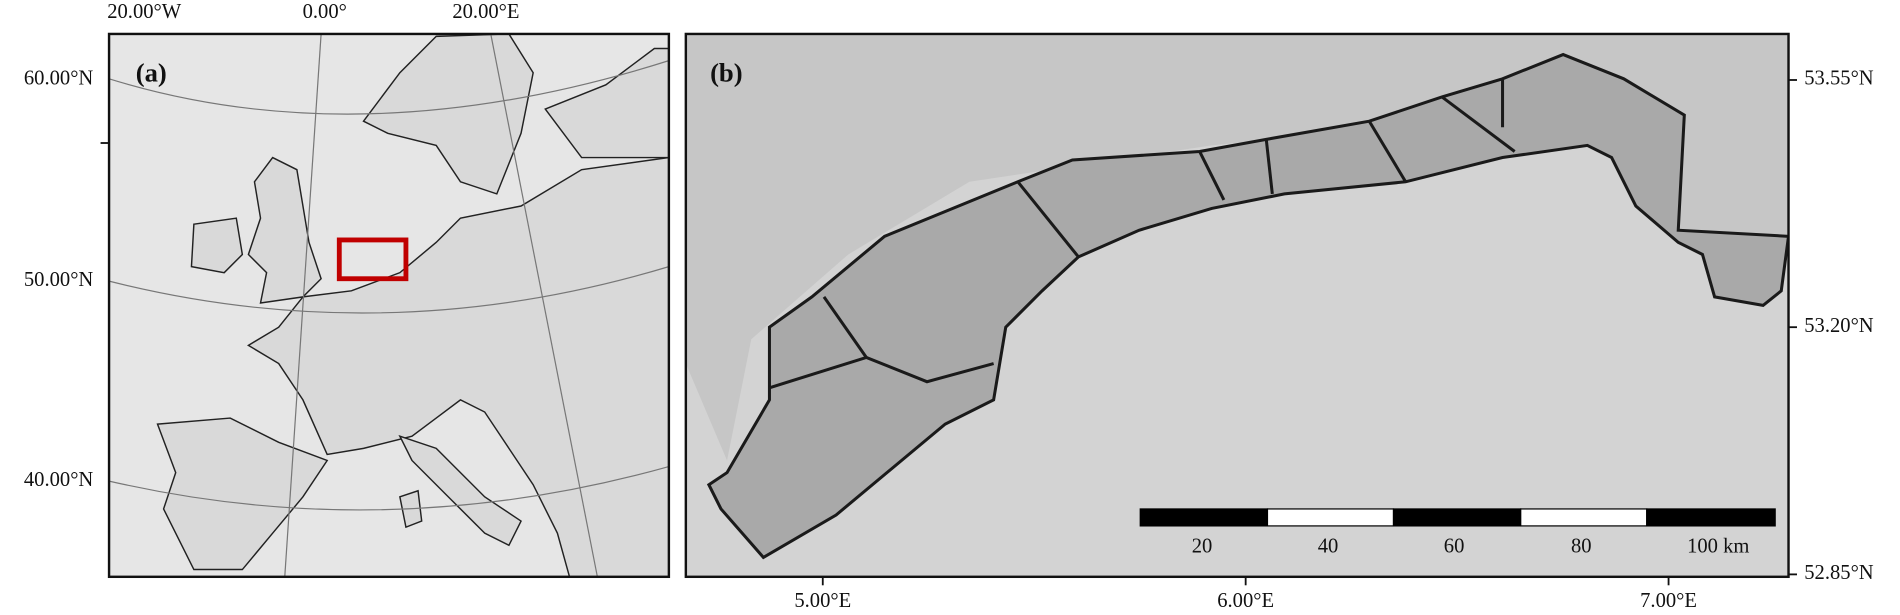 The width and height of the screenshot is (1900, 615). What do you see at coordinates (1245, 601) in the screenshot?
I see `x-tick-label: 6.00°E` at bounding box center [1245, 601].